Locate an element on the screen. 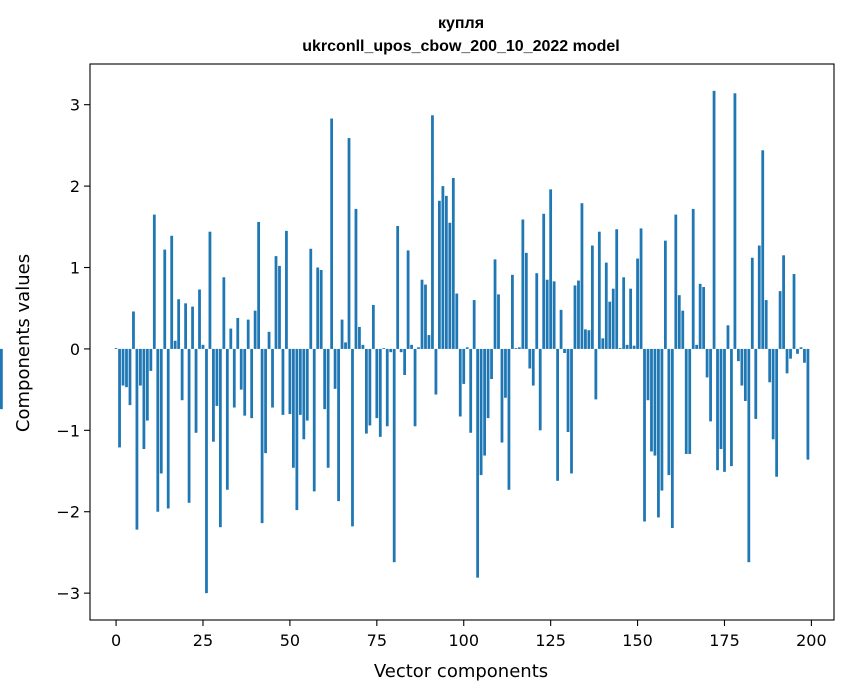  y-tick-label: −1 is located at coordinates (68, 430).